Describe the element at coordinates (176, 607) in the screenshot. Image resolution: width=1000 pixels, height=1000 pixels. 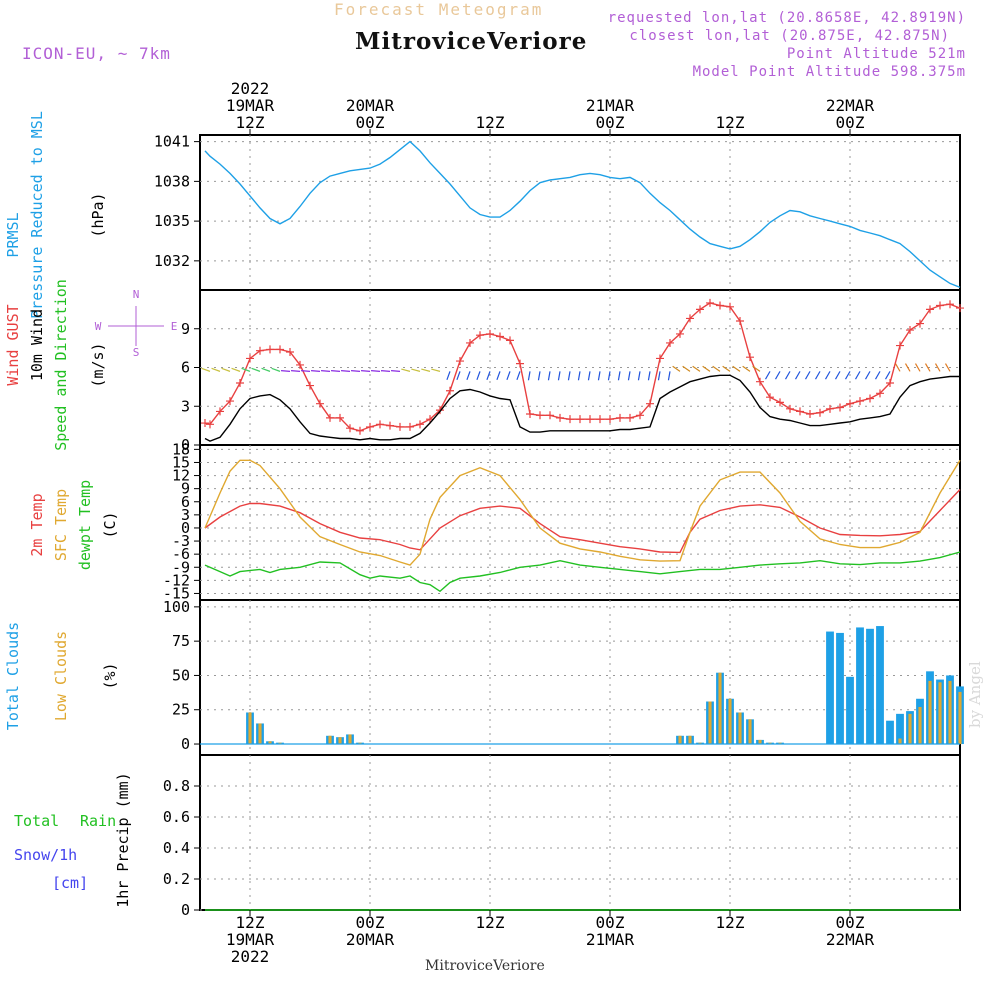
I see `clouds-ytick-label: 100` at that location.